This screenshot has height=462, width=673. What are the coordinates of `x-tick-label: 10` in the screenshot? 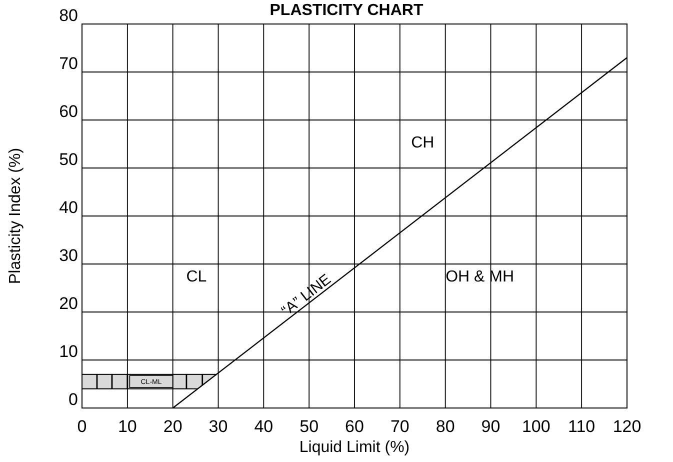 It's located at (127, 426).